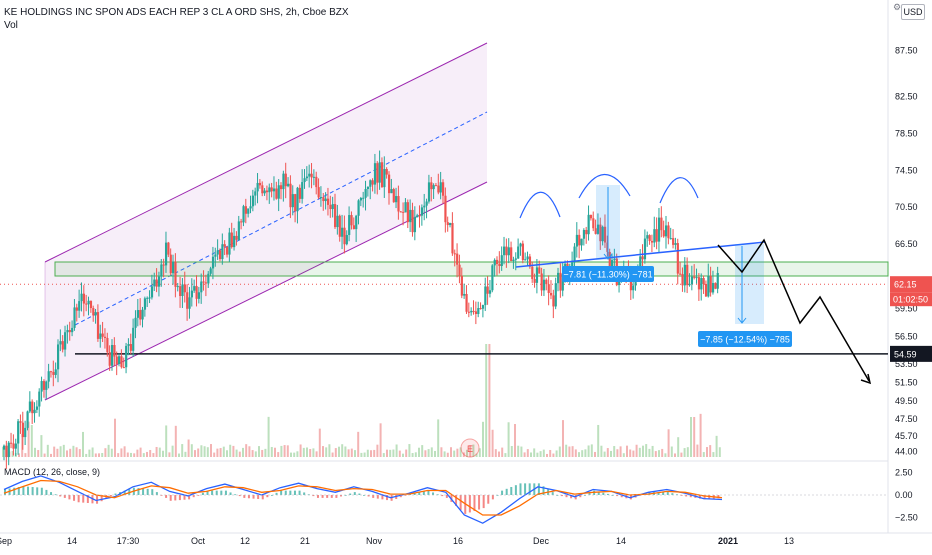  I want to click on macd-title: MACD (12, 26, close, 9), so click(52, 472).